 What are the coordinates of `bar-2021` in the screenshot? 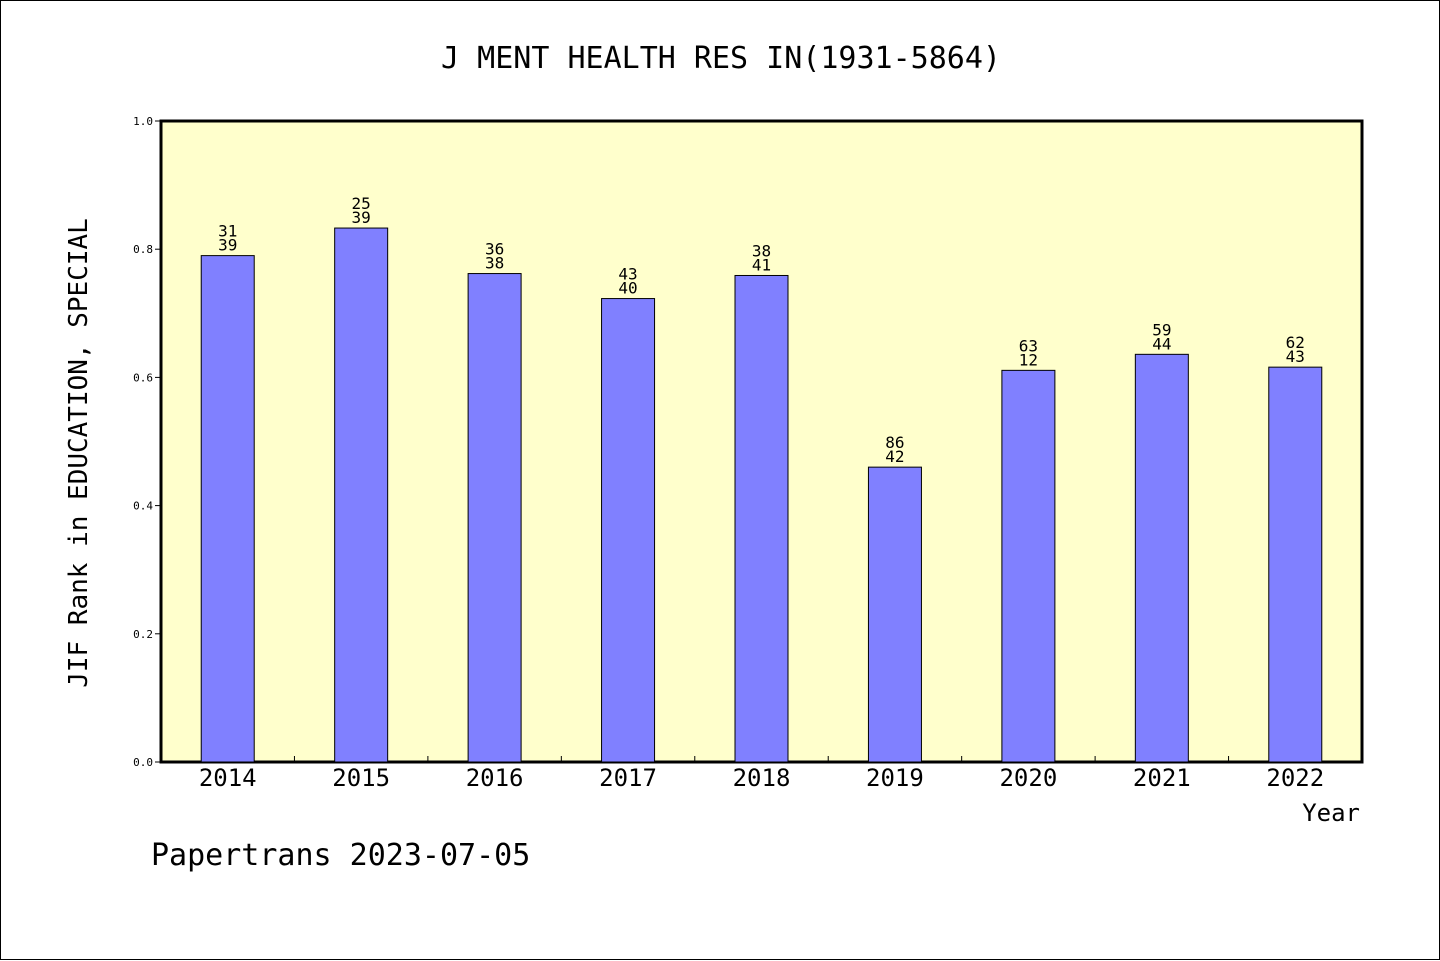 It's located at (1161, 558).